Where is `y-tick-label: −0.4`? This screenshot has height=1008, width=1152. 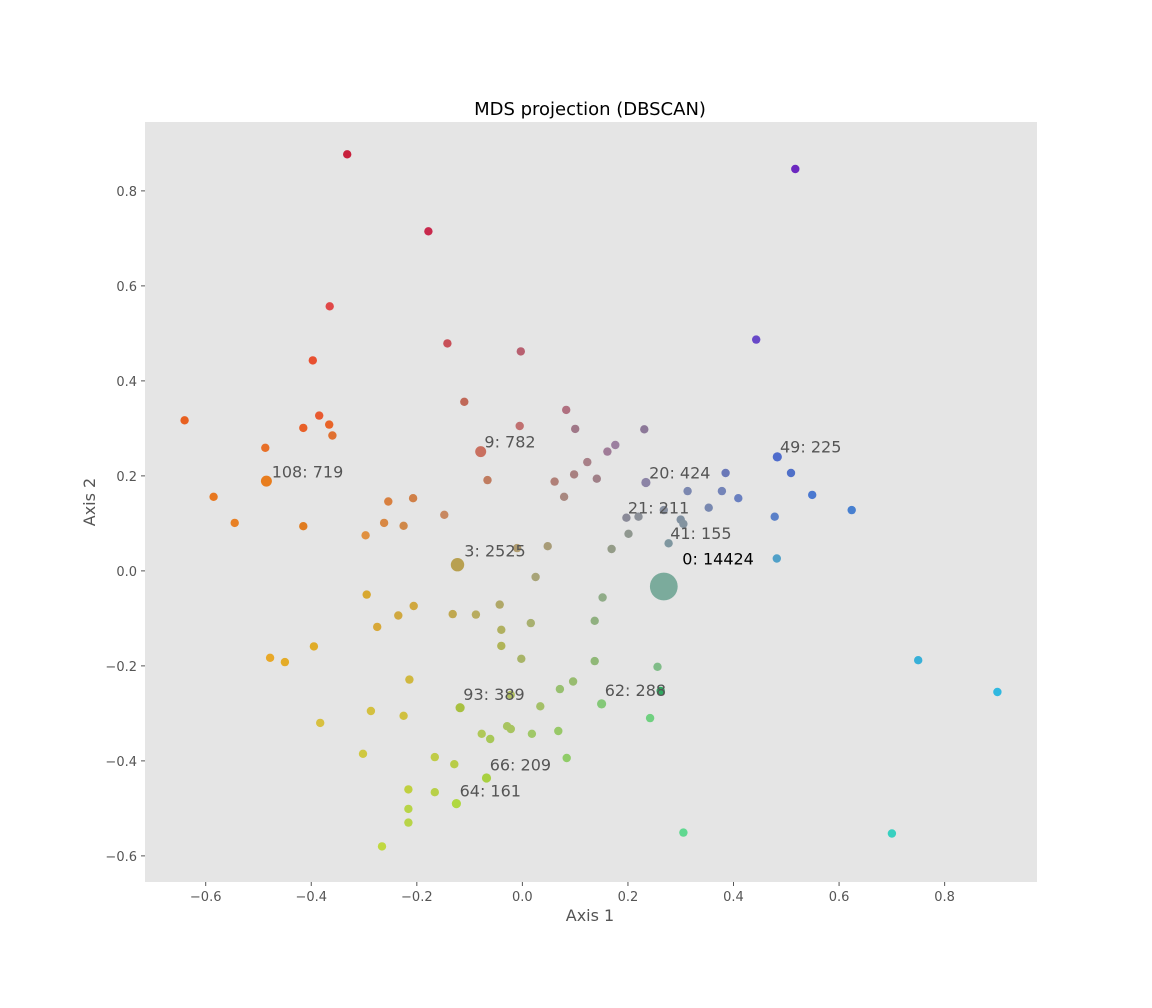
y-tick-label: −0.4 is located at coordinates (121, 762).